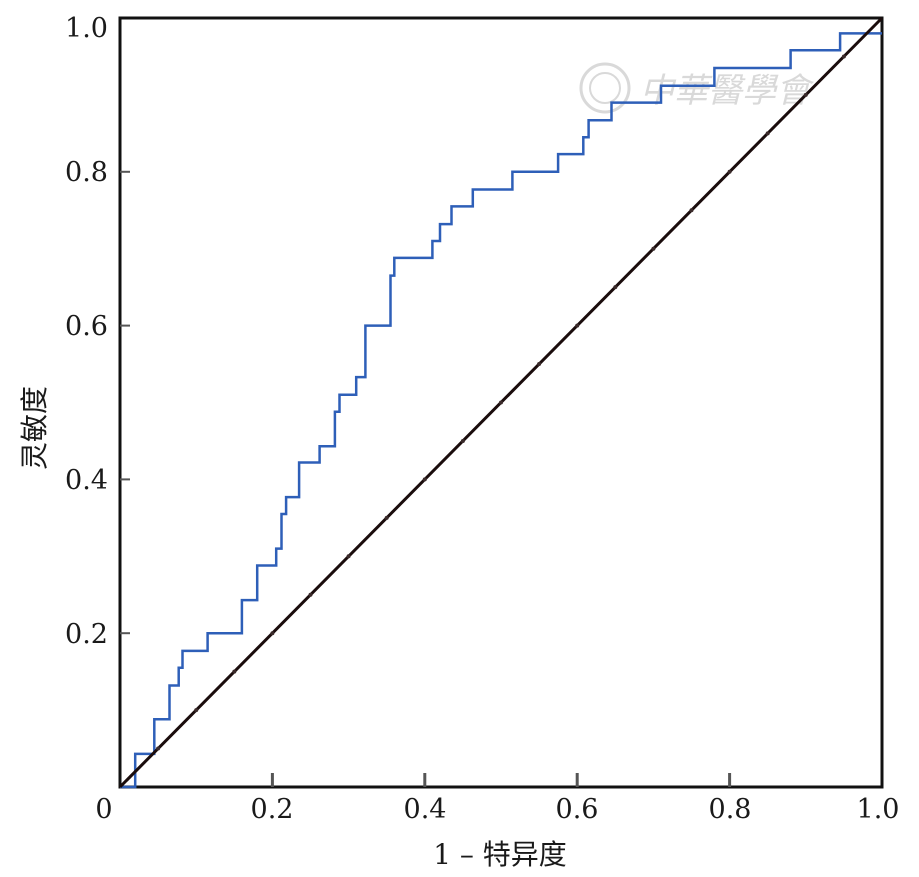  Describe the element at coordinates (425, 809) in the screenshot. I see `x-tick-label-2: 0.4` at that location.